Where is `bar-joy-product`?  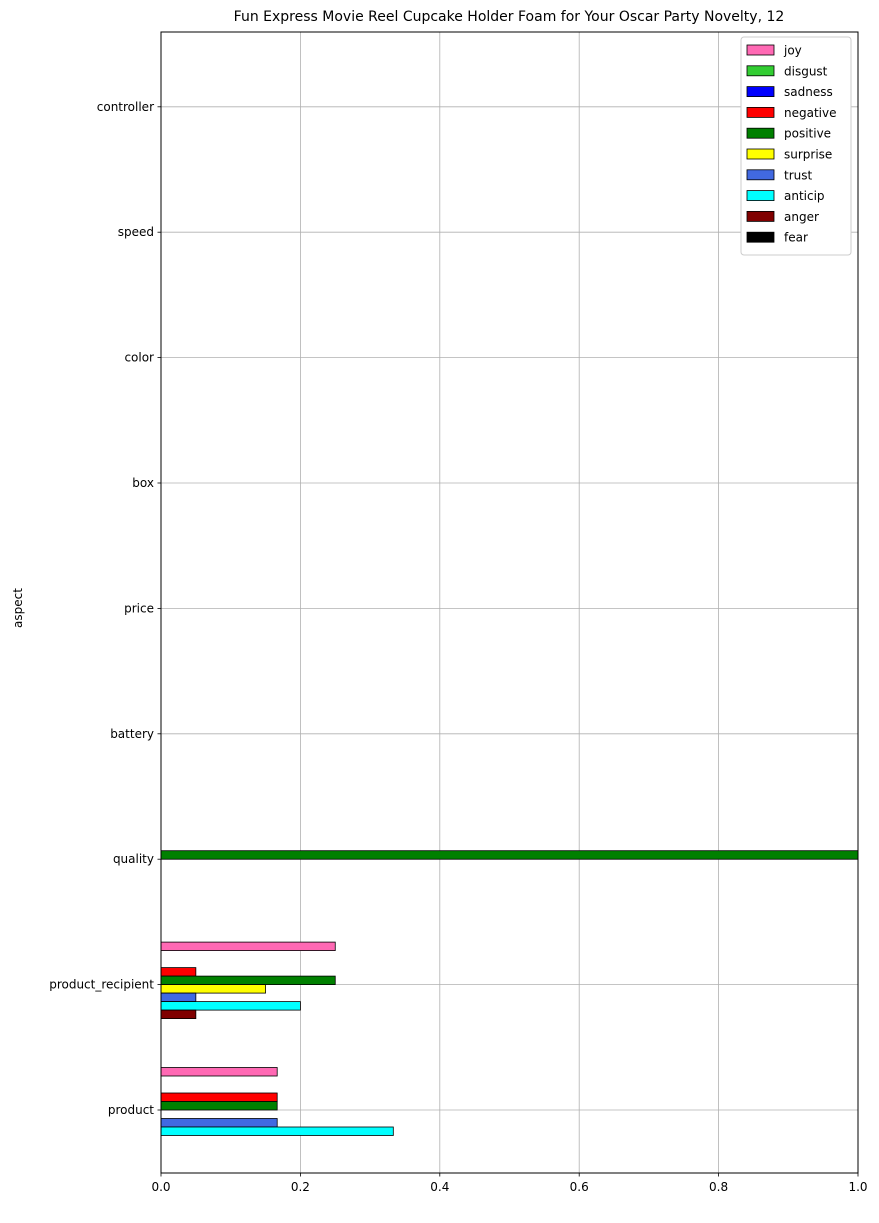
bar-joy-product is located at coordinates (219, 1072).